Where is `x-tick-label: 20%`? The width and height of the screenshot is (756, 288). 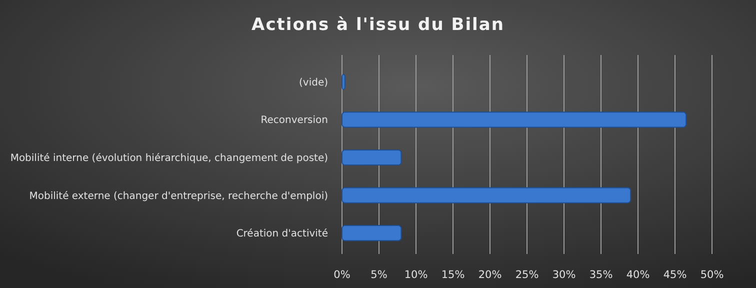 x-tick-label: 20% is located at coordinates (490, 275).